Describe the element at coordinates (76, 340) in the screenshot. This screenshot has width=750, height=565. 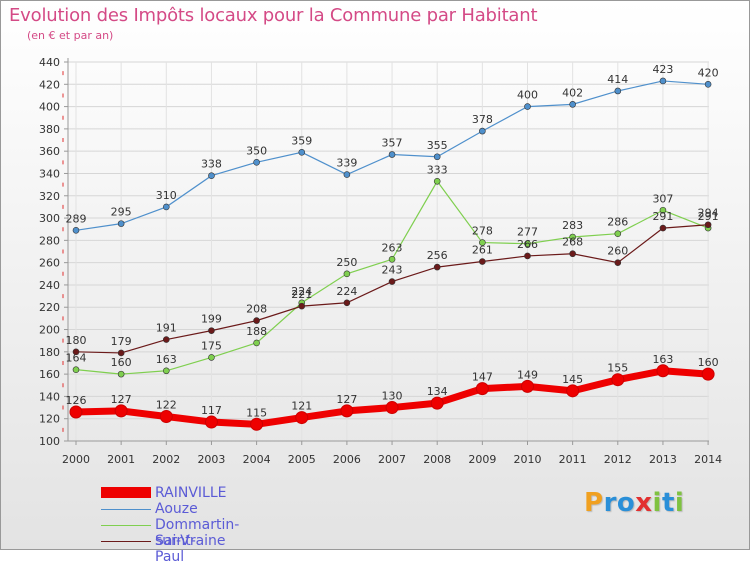
I see `data-label-saint-paul: 180` at that location.